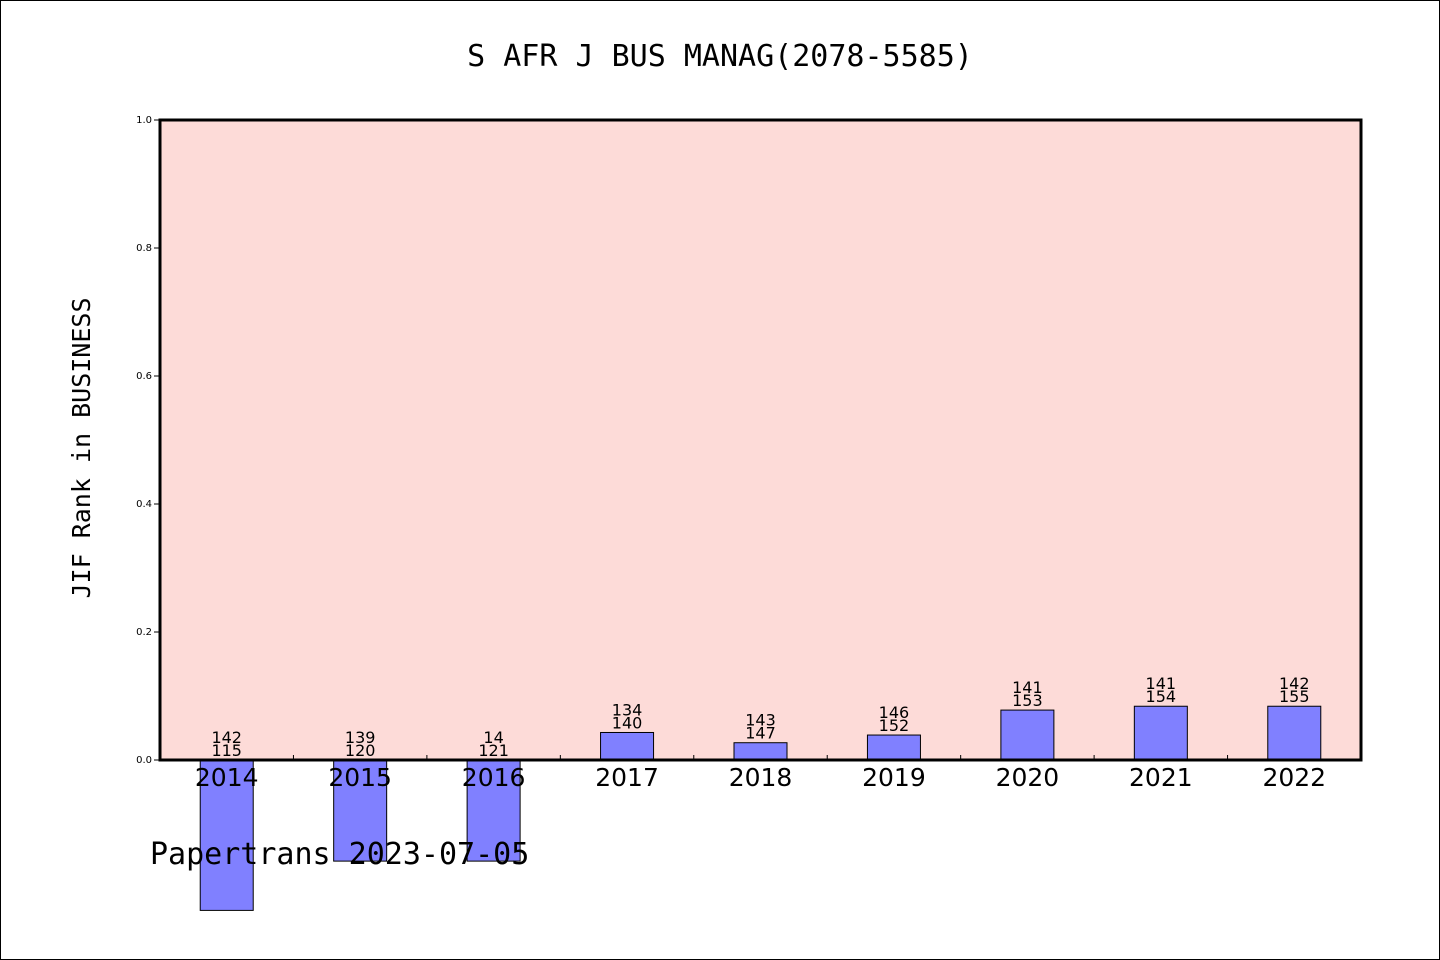 The height and width of the screenshot is (960, 1440). What do you see at coordinates (493, 750) in the screenshot?
I see `bar-total-label-2016: 121` at bounding box center [493, 750].